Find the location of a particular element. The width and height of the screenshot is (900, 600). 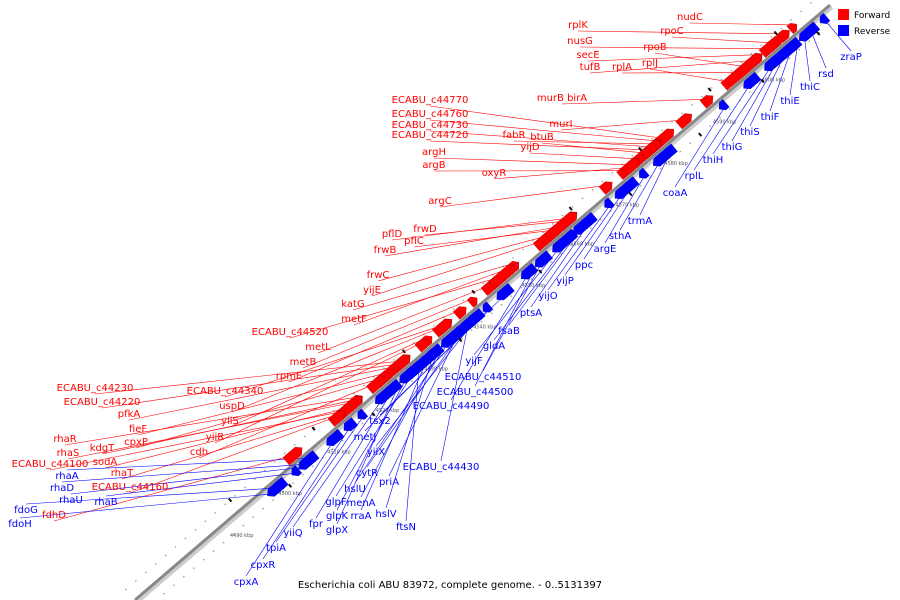

reverse-gene-label: priA is located at coordinates (389, 482).